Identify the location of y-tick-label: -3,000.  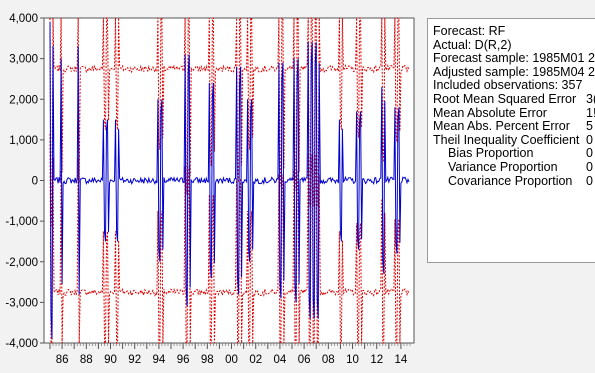
(21, 303).